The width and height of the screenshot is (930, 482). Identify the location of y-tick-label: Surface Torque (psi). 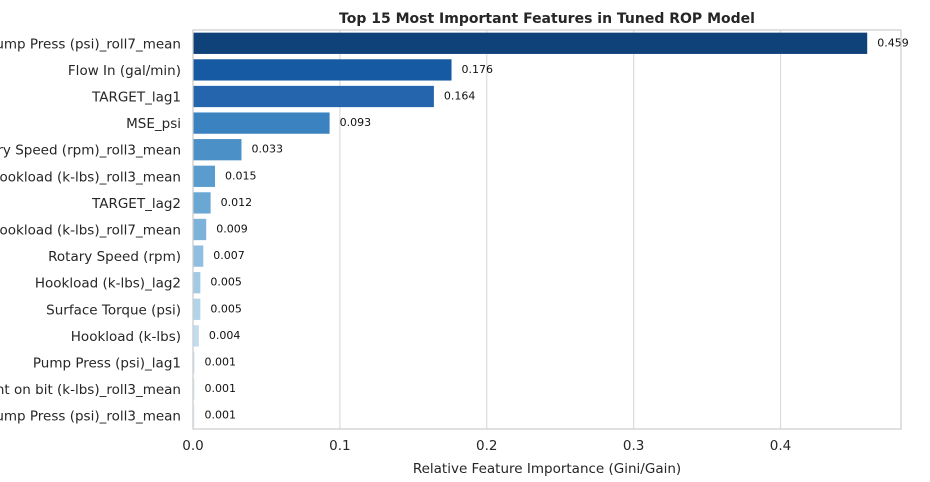
(113, 310).